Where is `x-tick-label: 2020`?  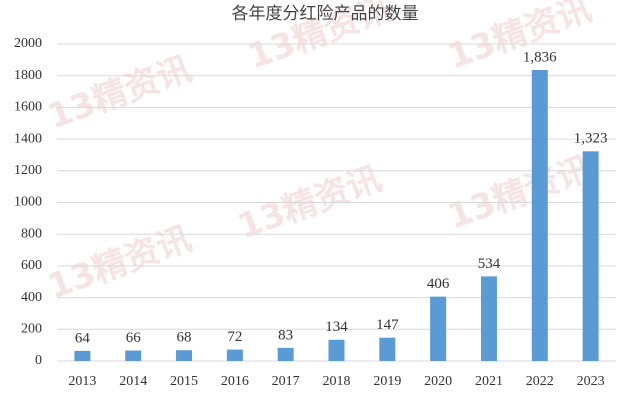
x-tick-label: 2020 is located at coordinates (438, 381).